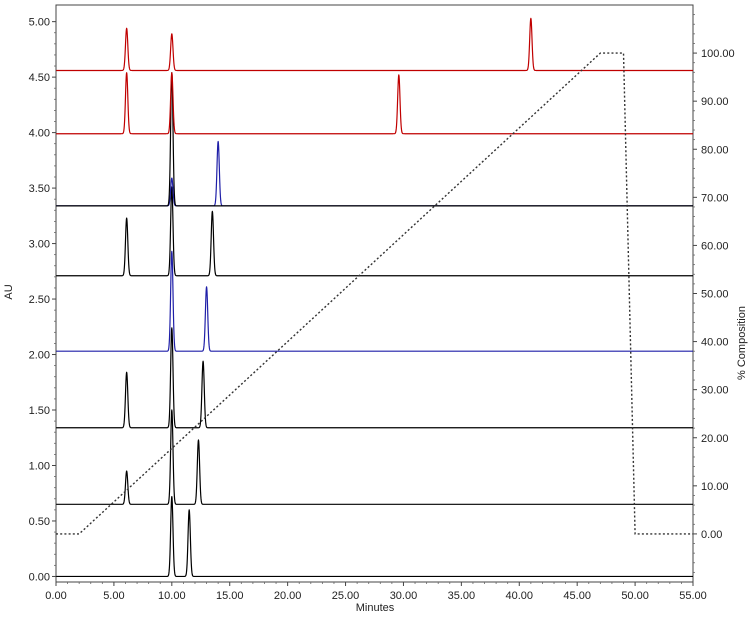  I want to click on y2-tick-label: 90.00, so click(715, 102).